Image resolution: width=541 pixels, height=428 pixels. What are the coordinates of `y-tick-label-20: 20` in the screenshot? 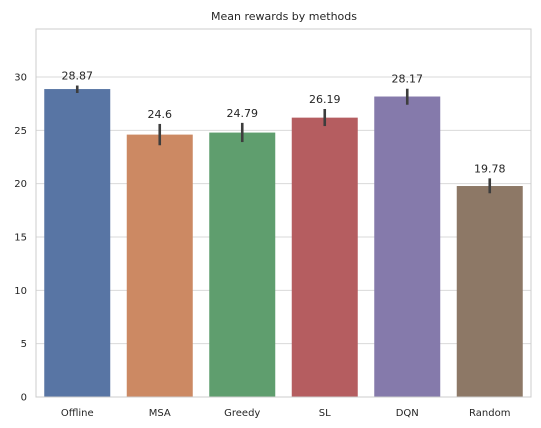 It's located at (20, 184).